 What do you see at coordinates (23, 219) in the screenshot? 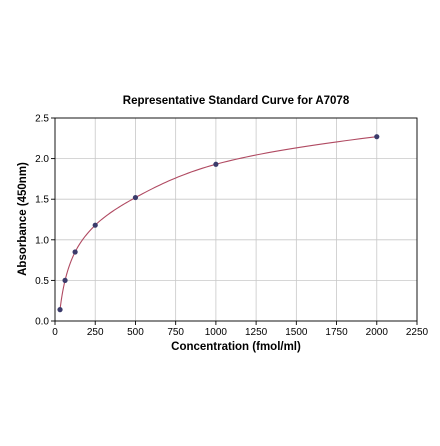
I see `y-axis-title: Absorbance (450nm)` at bounding box center [23, 219].